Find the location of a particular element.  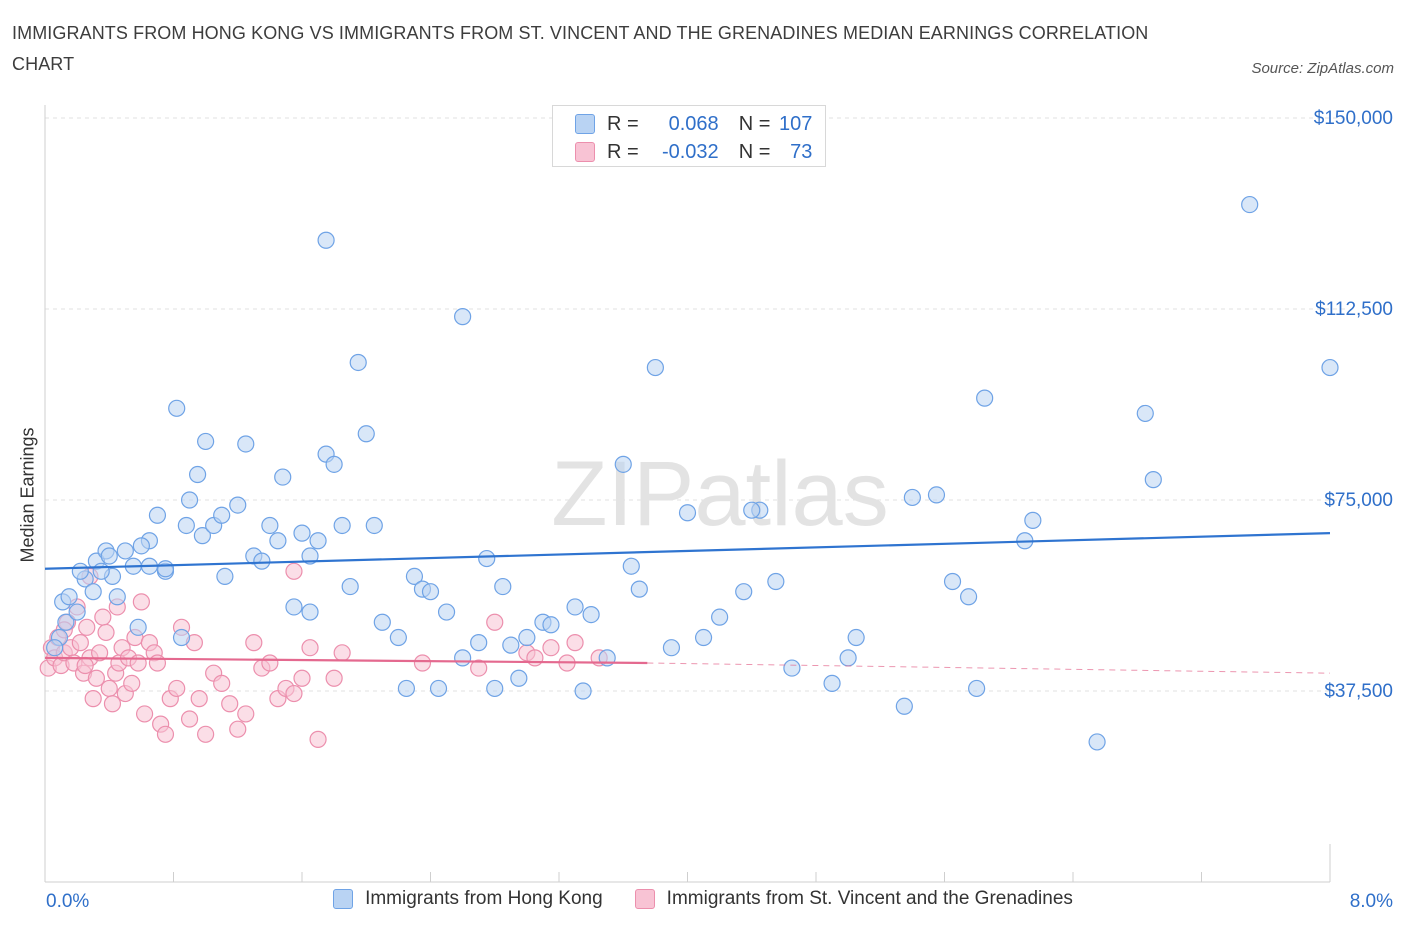

trend-lines is located at coordinates (687, 603).